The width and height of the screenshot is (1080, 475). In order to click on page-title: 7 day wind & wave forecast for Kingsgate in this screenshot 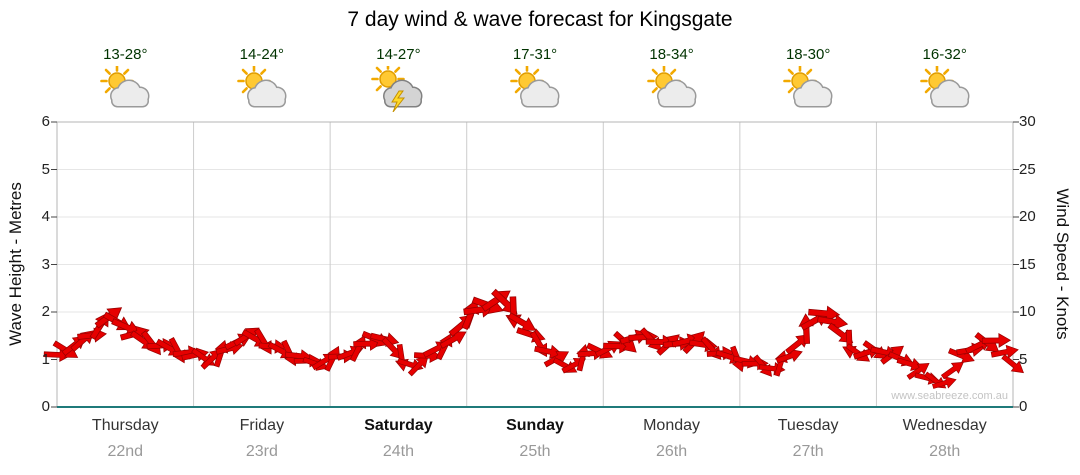, I will do `click(540, 19)`.